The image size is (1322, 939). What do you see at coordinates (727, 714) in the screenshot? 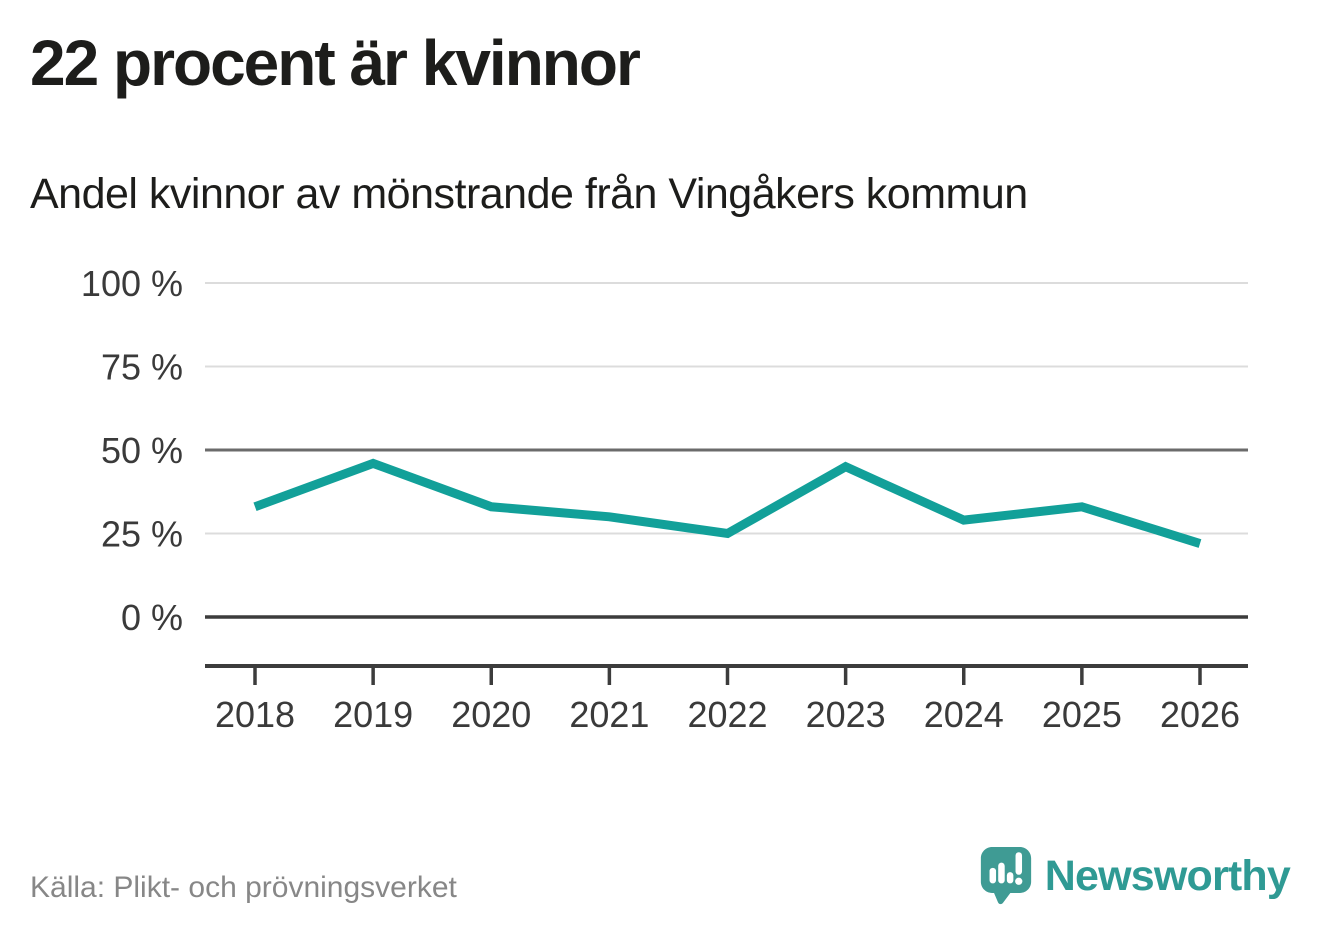
I see `x-tick-label: 2022` at bounding box center [727, 714].